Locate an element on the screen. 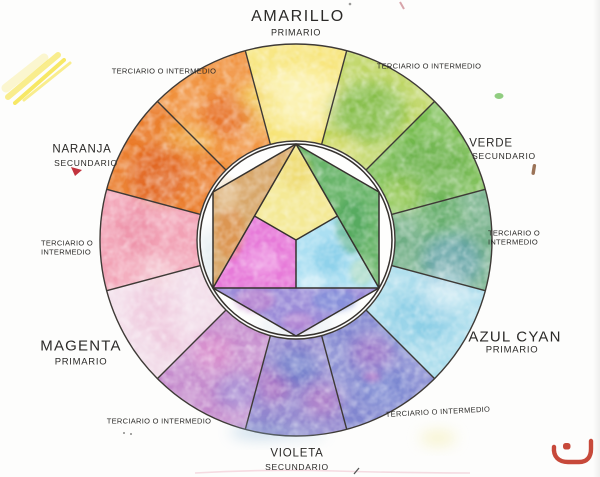  label-violeta: VIOLETA is located at coordinates (297, 453).